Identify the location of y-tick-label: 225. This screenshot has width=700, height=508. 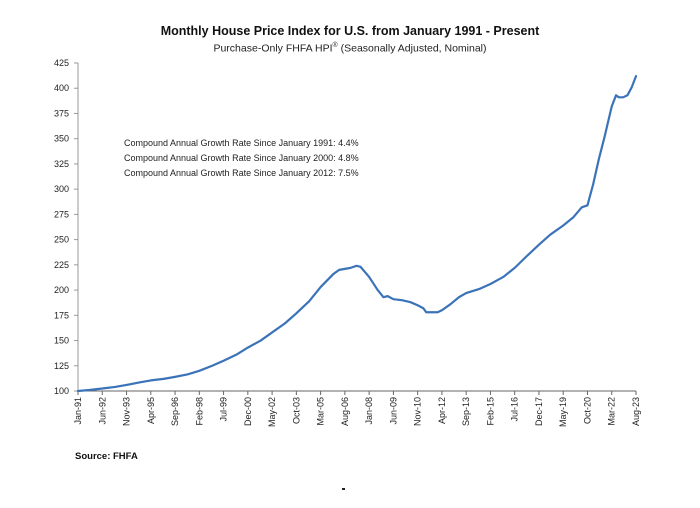
(61, 265).